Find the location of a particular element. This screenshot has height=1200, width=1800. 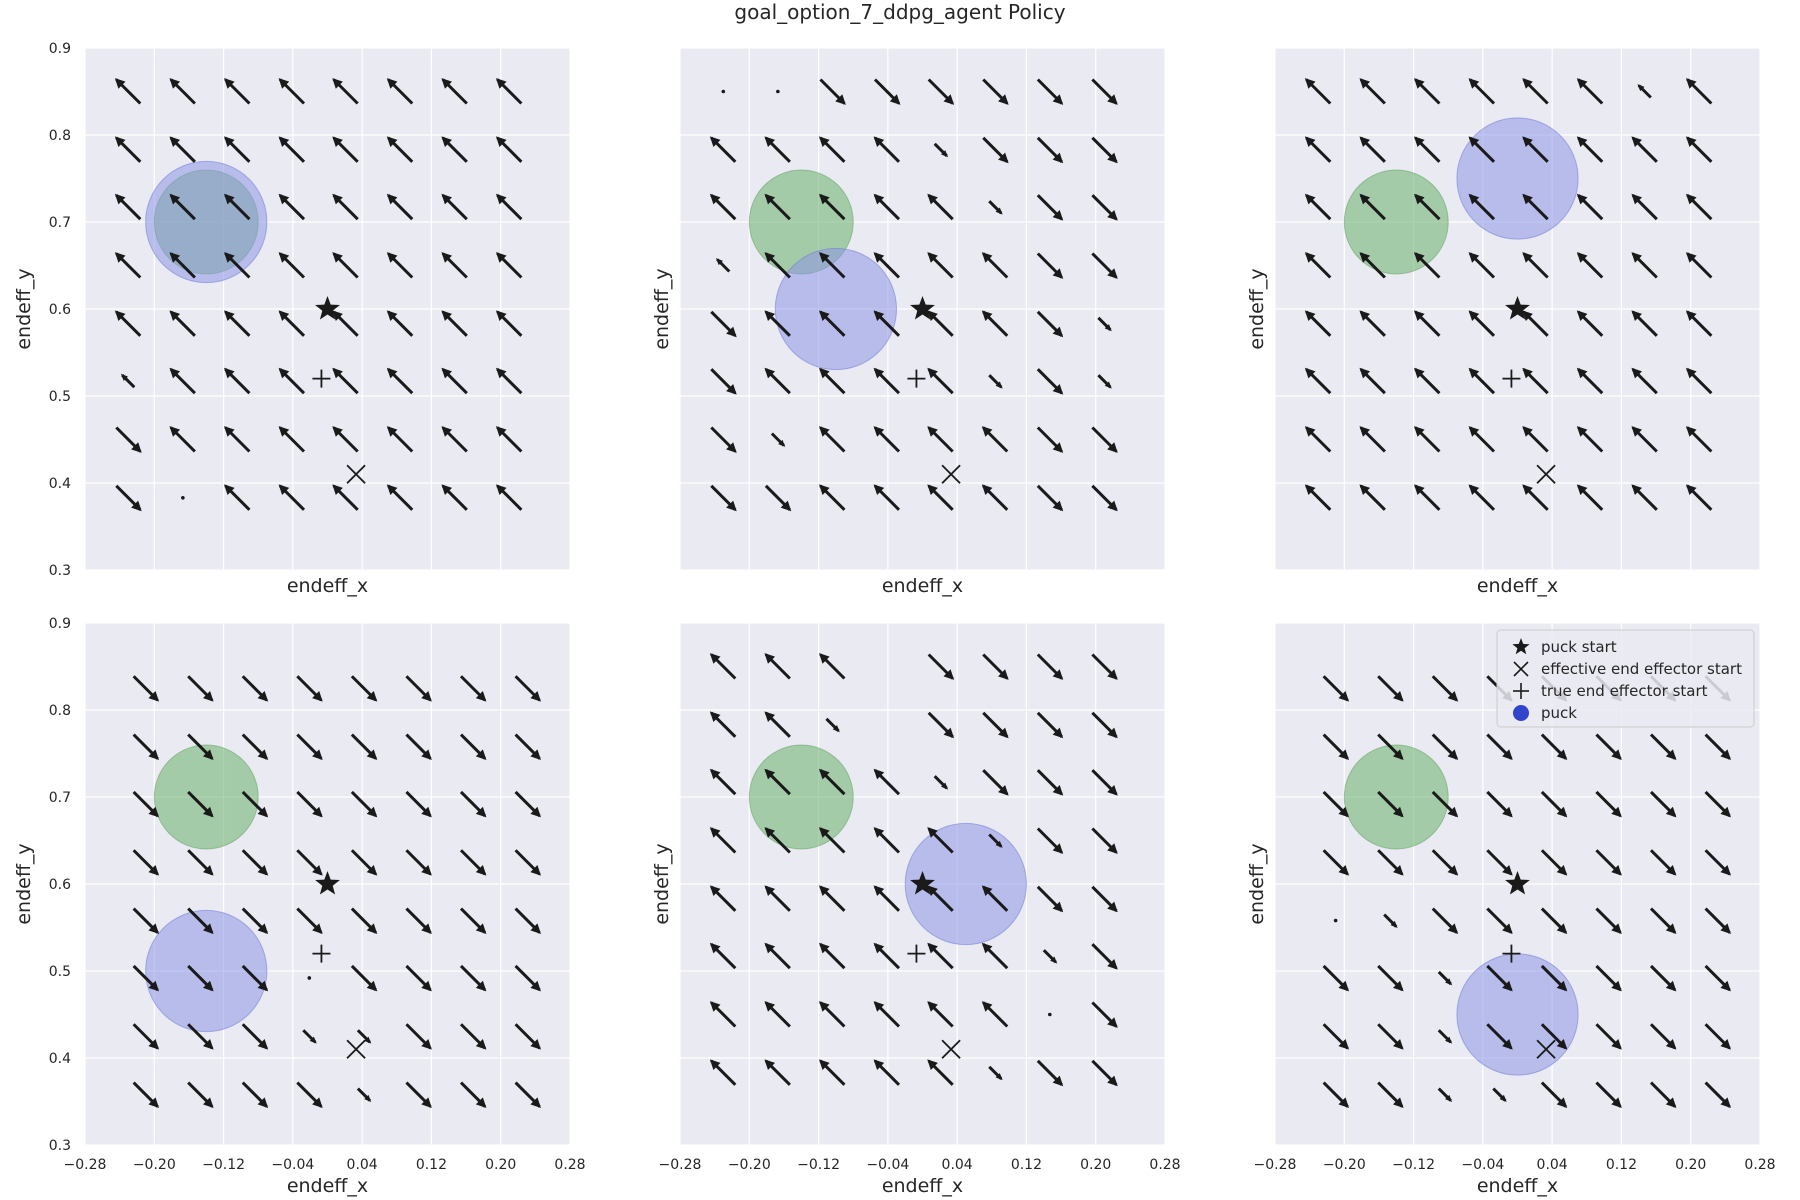

x-tick-label: −0.04 is located at coordinates (887, 1165).